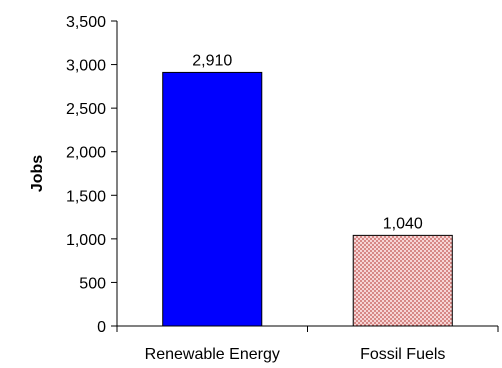 The image size is (502, 368). What do you see at coordinates (86, 109) in the screenshot?
I see `y-tick-label: 2,500` at bounding box center [86, 109].